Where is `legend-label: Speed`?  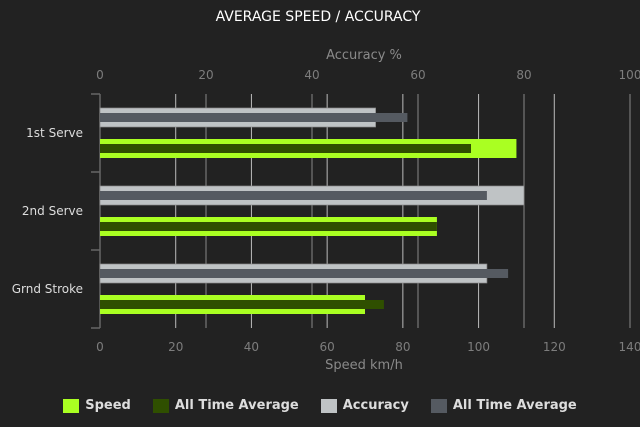
legend-label: Speed is located at coordinates (108, 405).